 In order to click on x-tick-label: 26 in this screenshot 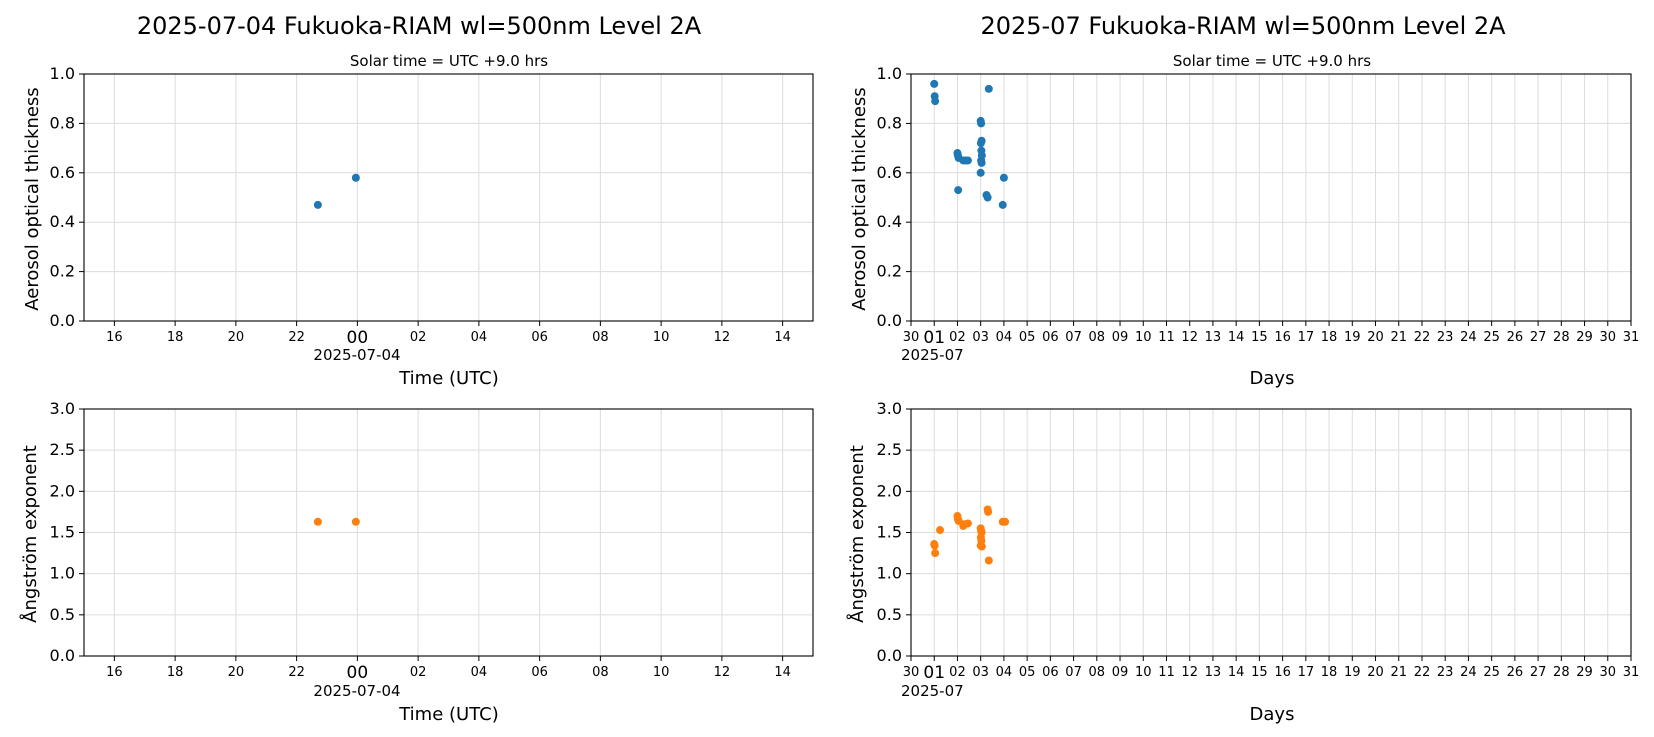, I will do `click(1515, 337)`.